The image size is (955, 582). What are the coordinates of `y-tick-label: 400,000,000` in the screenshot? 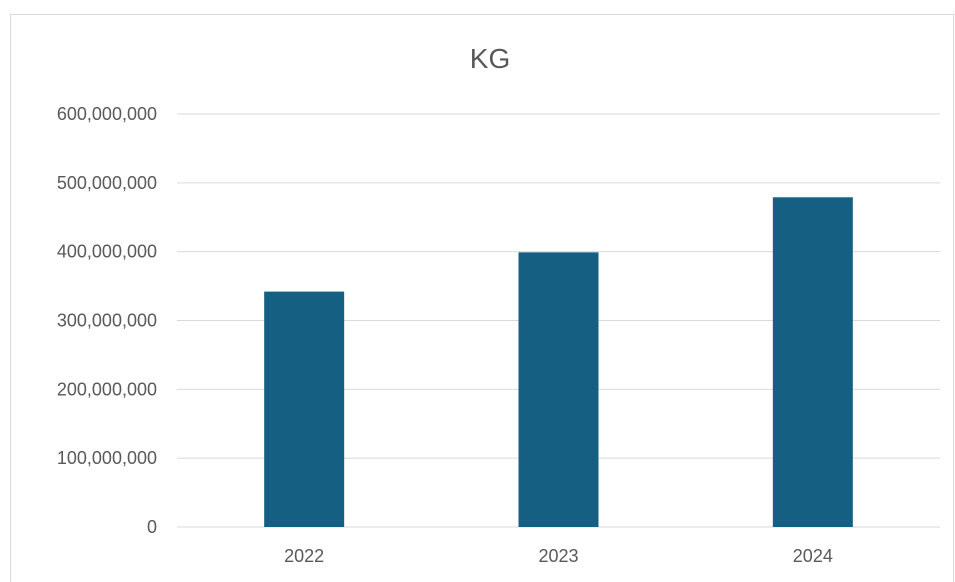 It's located at (107, 252).